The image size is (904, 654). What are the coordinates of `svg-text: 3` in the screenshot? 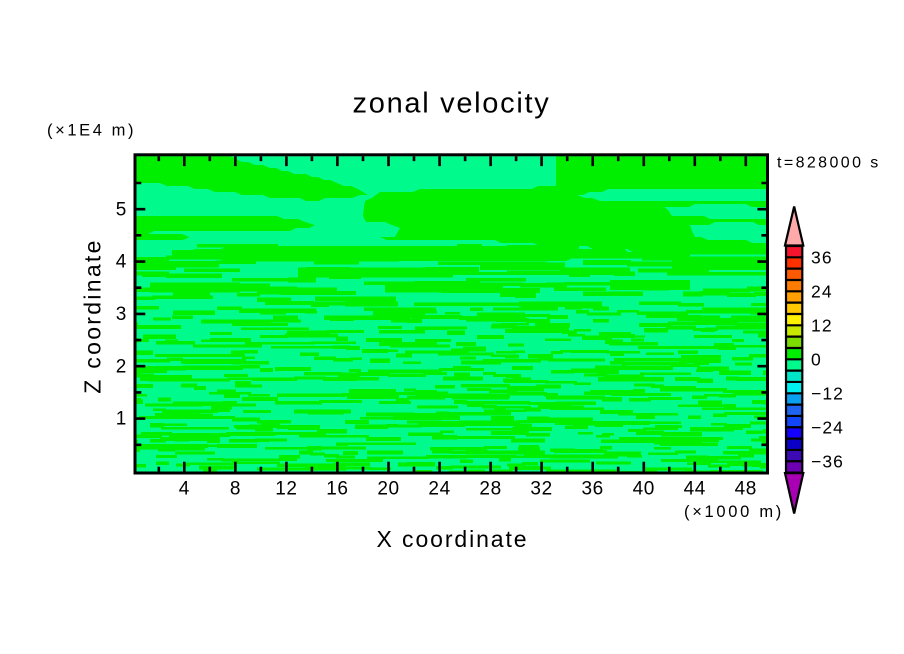 It's located at (121, 314).